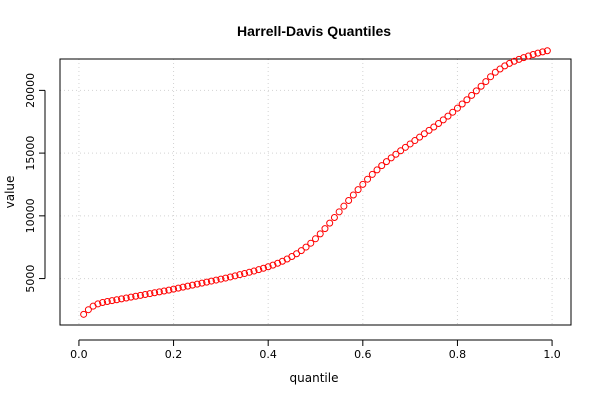 Image resolution: width=600 pixels, height=400 pixels. What do you see at coordinates (363, 354) in the screenshot?
I see `x-tick-label: 0.6` at bounding box center [363, 354].